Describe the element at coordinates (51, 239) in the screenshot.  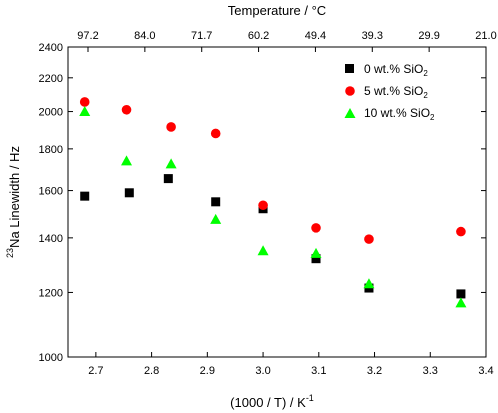
I see `y-tick-label: 1400` at that location.